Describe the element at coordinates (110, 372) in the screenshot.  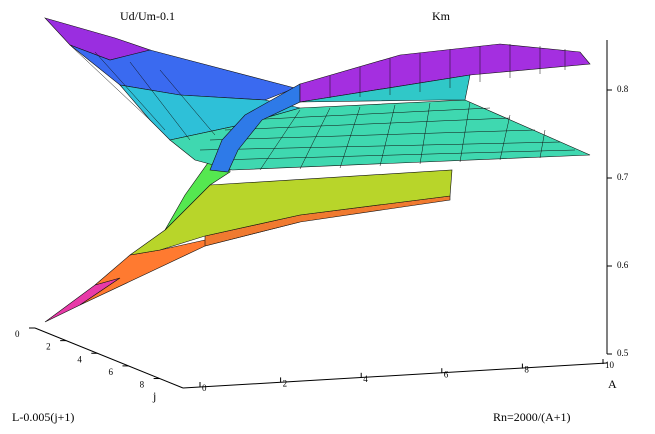
I see `y-tick-label: 6` at that location.